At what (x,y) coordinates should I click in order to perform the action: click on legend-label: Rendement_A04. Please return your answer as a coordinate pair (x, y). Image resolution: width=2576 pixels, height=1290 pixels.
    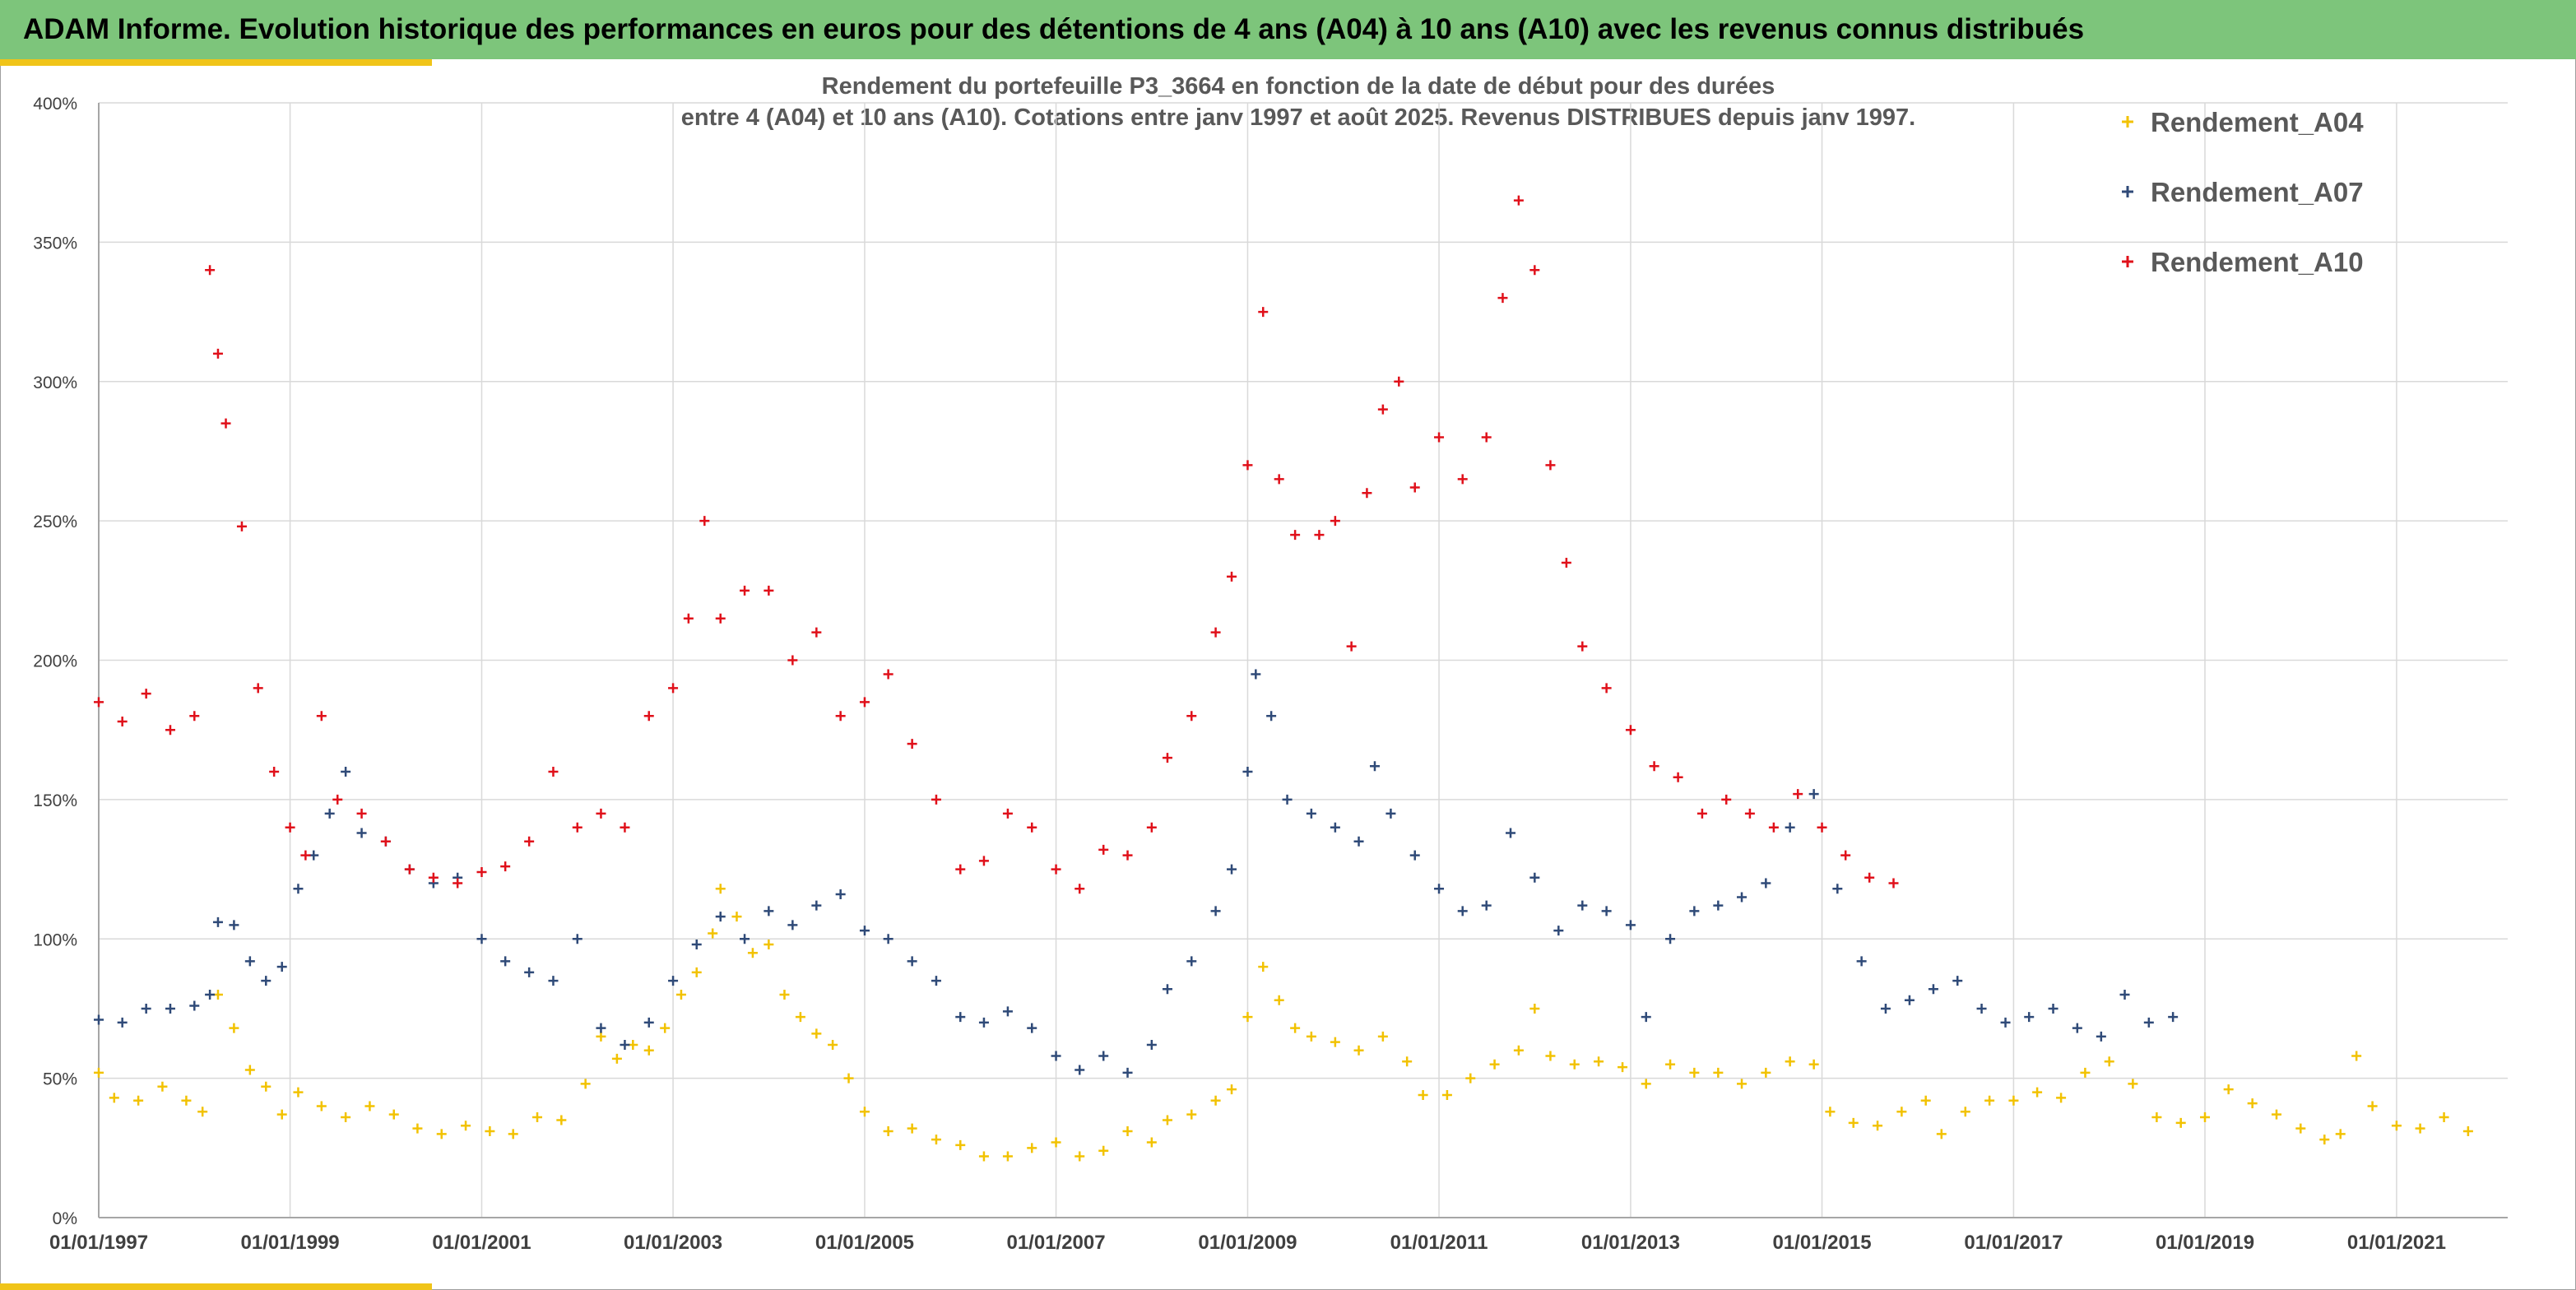
    Looking at the image, I should click on (2257, 122).